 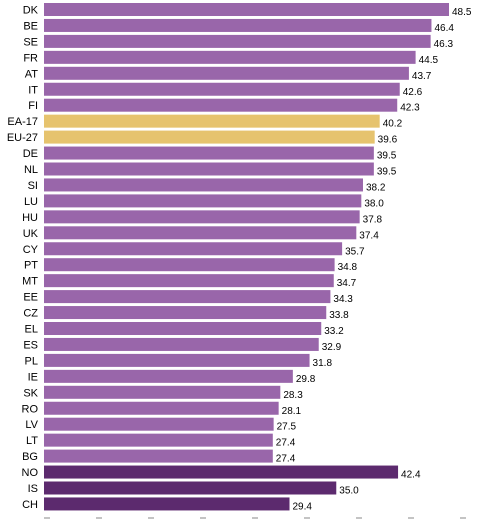 I want to click on category-label-lt: LT, so click(x=32, y=441).